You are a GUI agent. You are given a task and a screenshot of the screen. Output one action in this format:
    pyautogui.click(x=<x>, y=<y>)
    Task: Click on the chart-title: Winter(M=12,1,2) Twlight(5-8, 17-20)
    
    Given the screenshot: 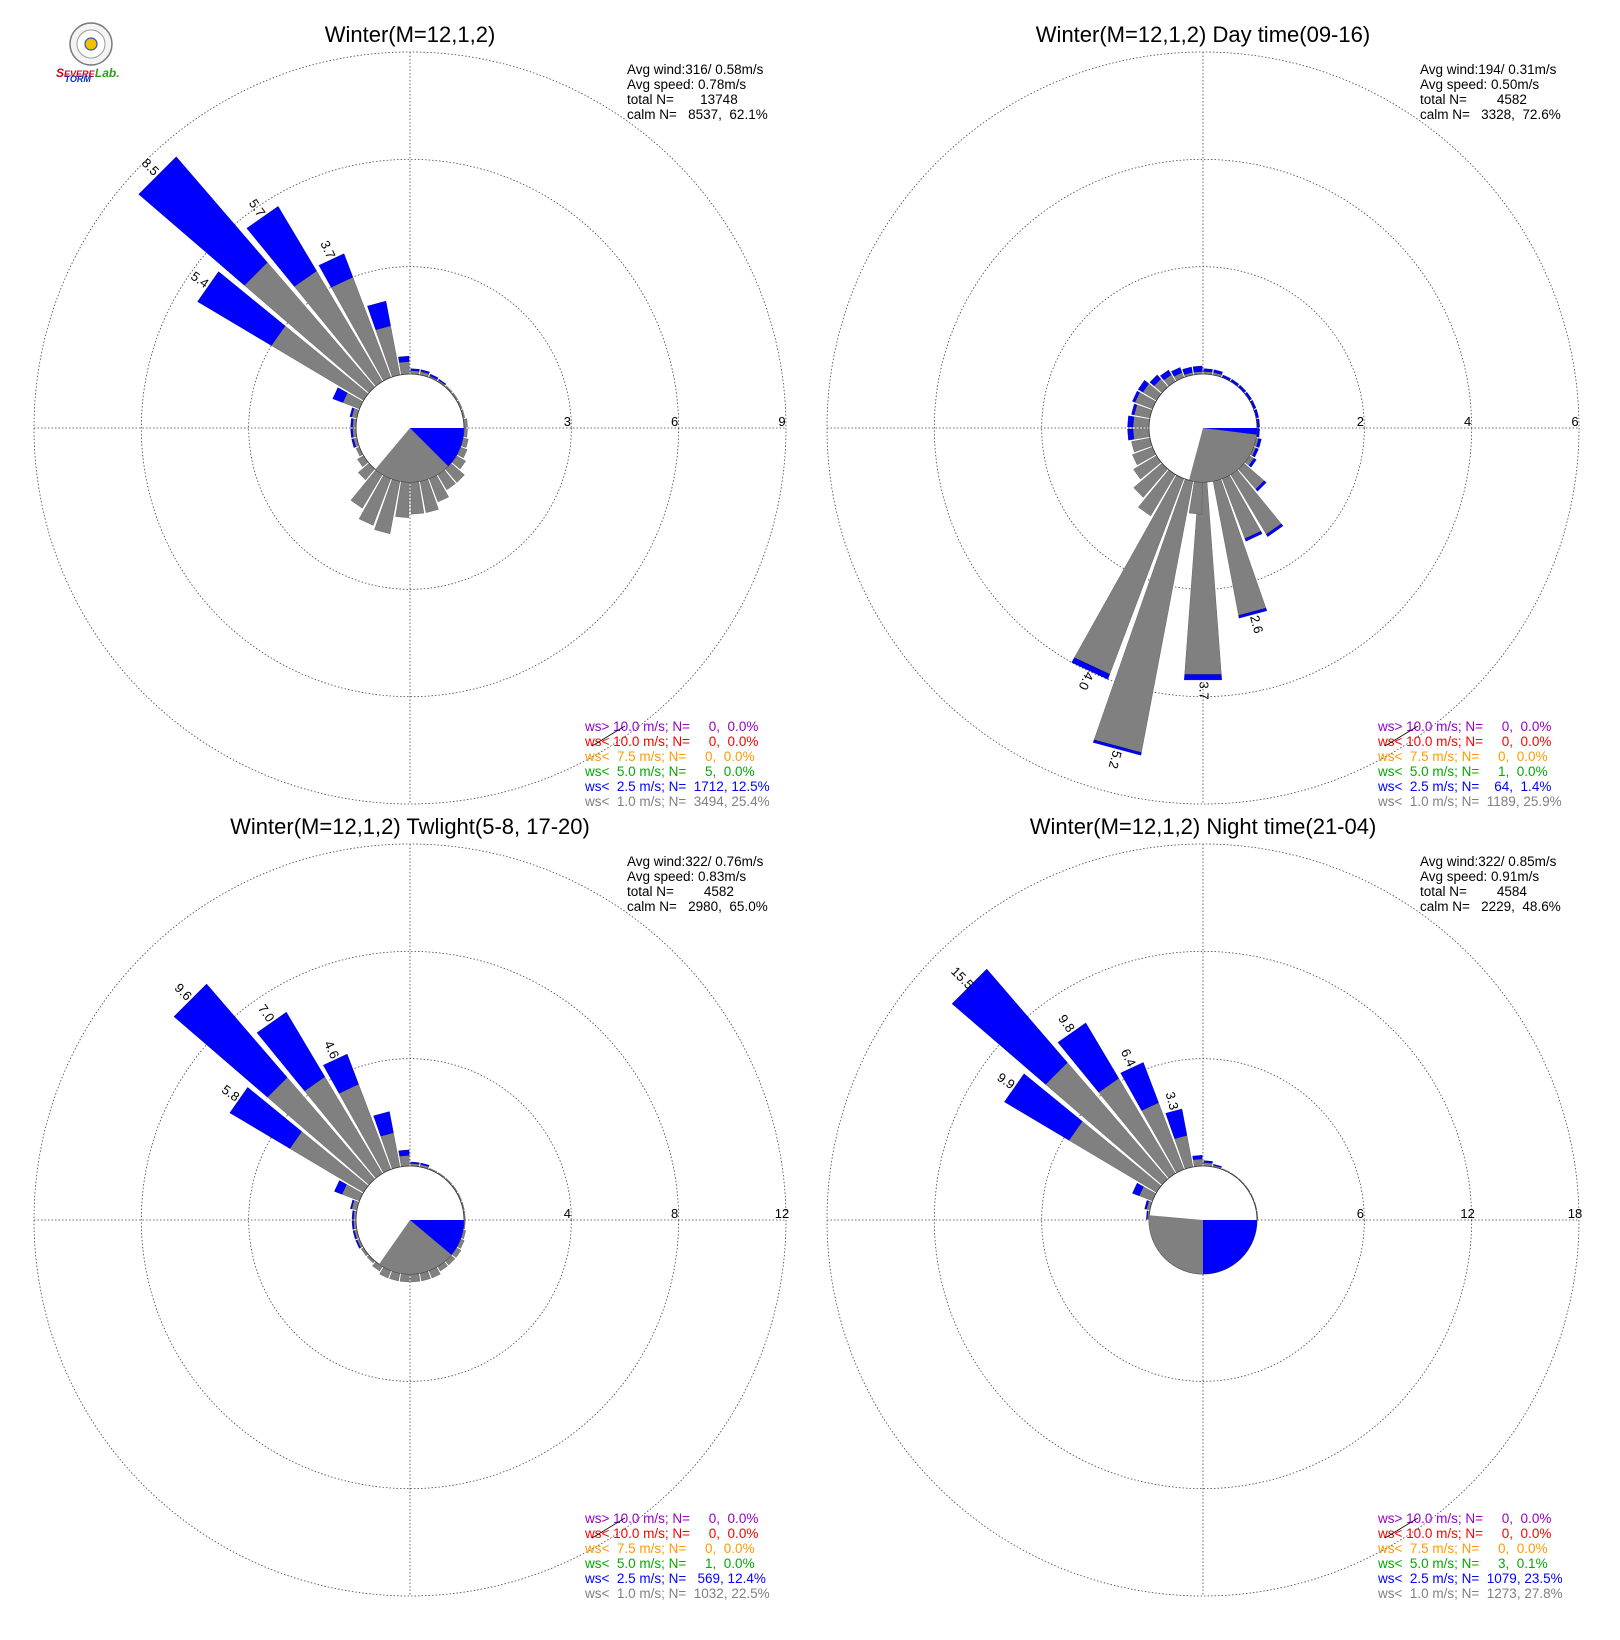 What is the action you would take?
    pyautogui.click(x=410, y=826)
    